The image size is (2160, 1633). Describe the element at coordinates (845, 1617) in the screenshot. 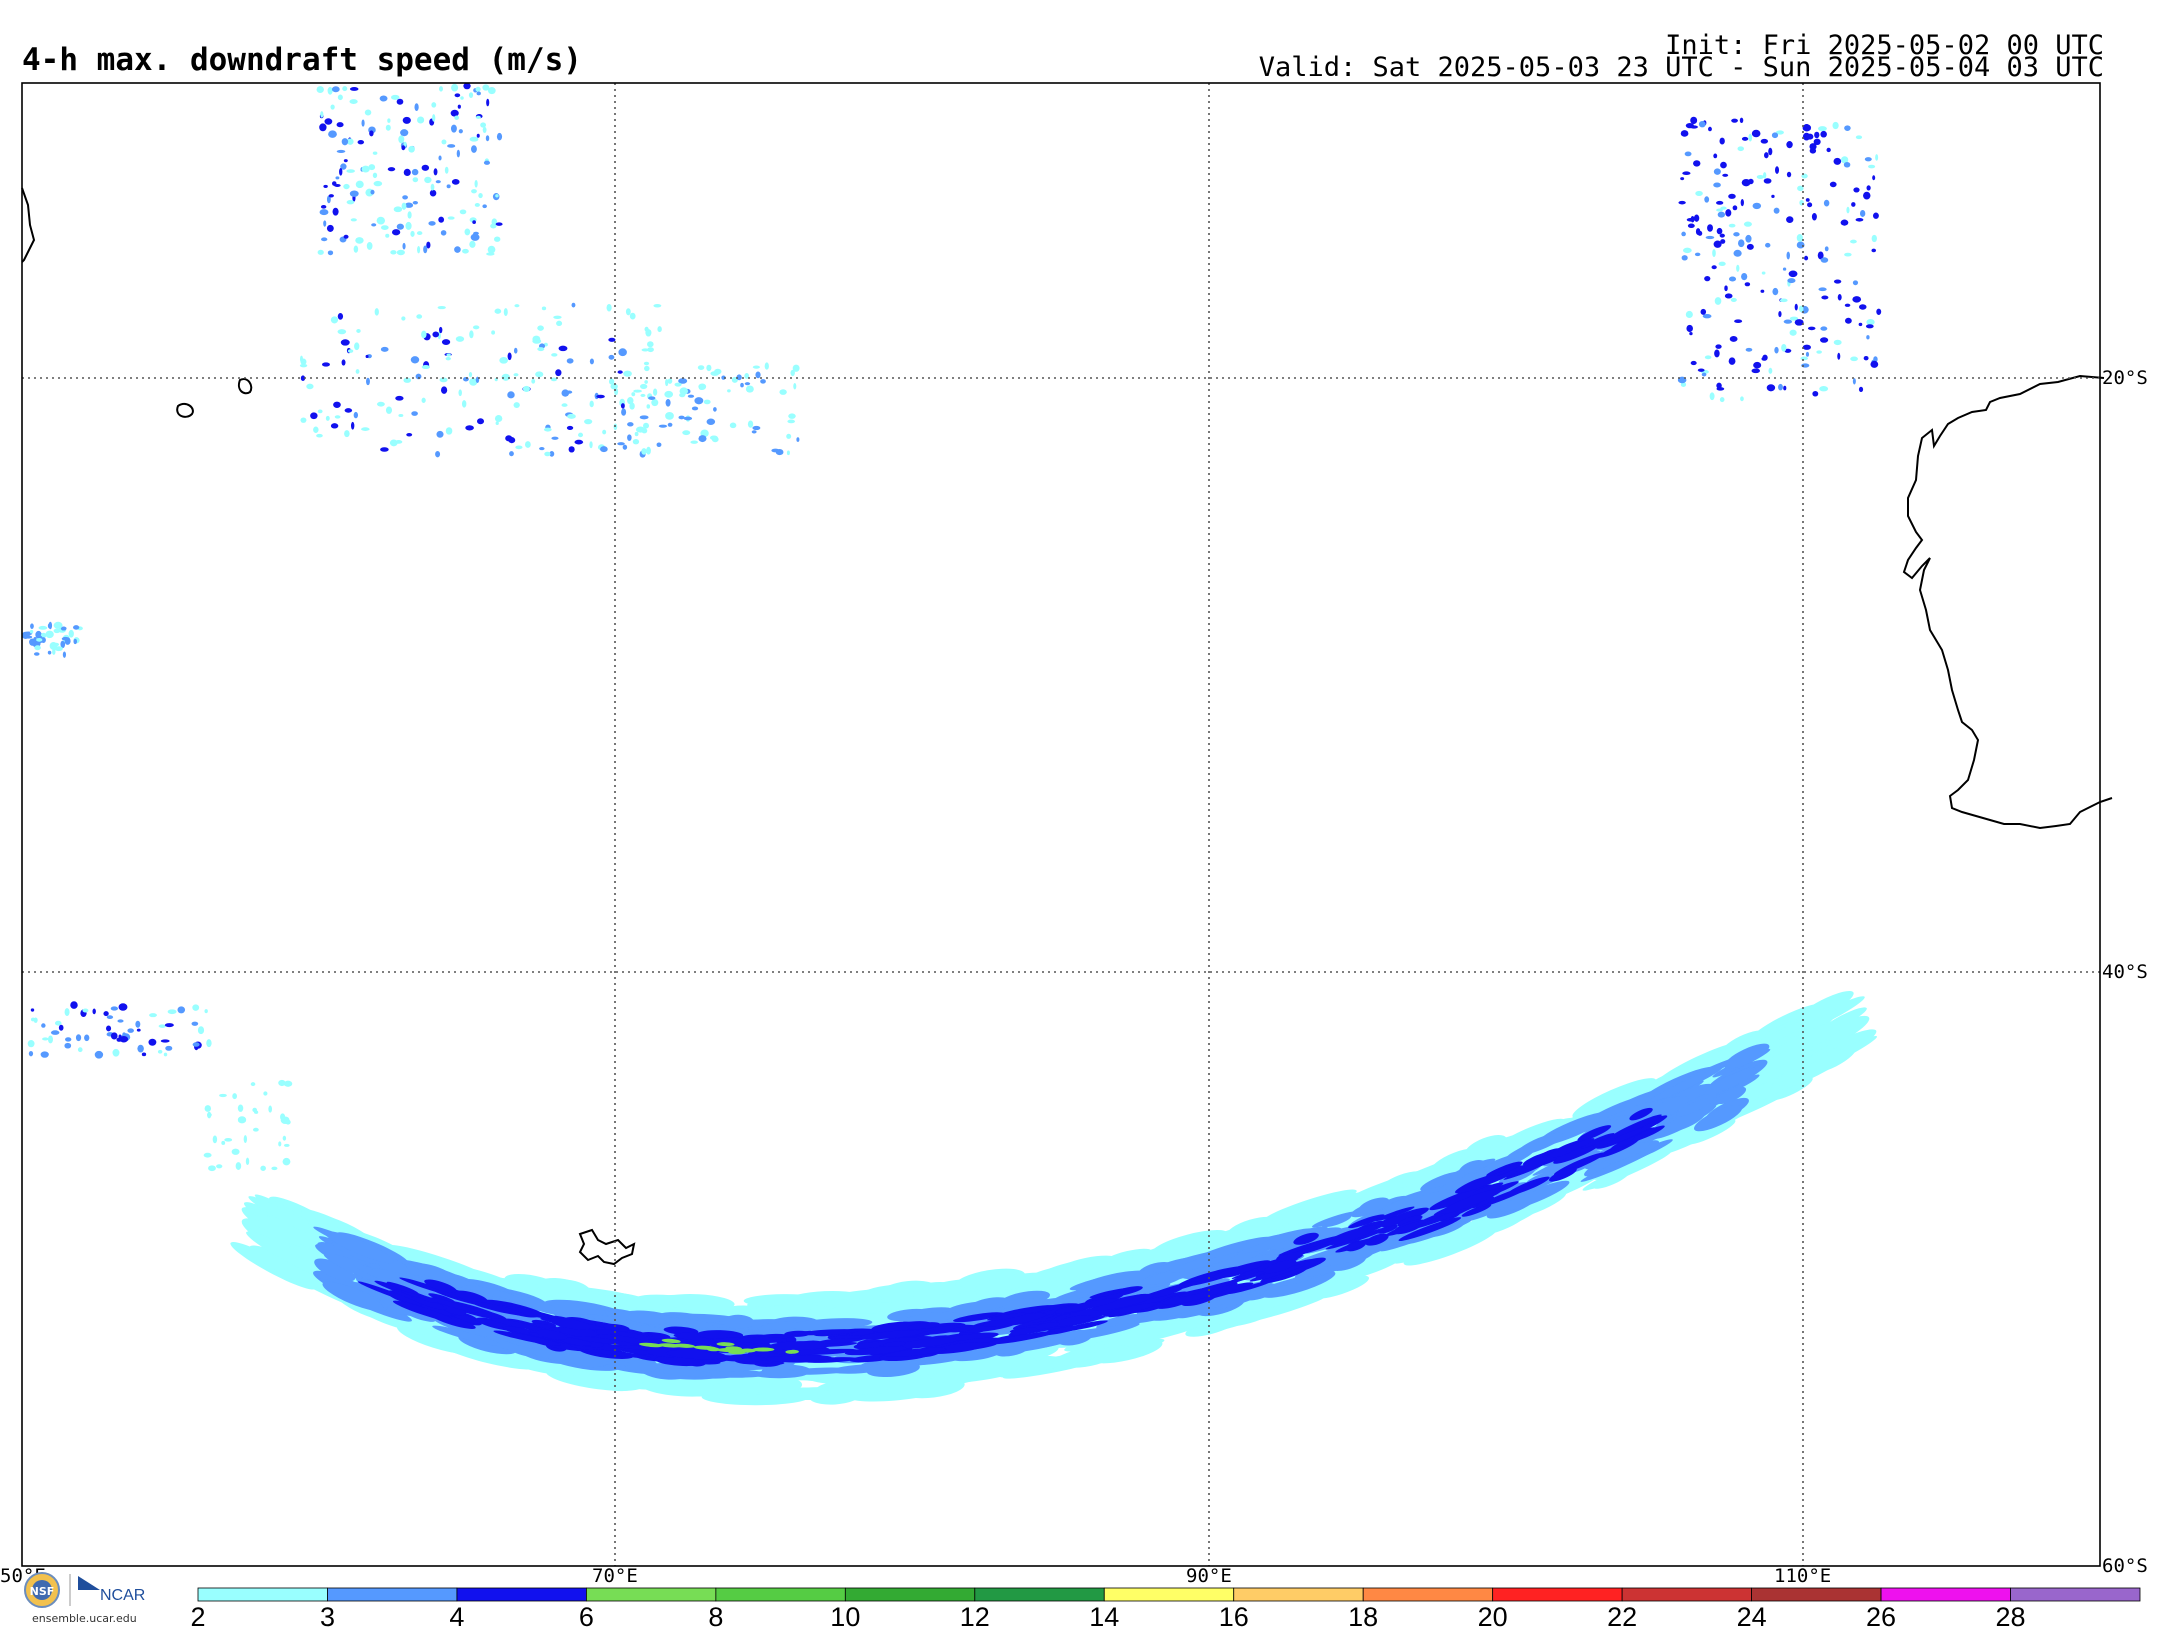

I see `colorbar-tick-label: 10` at that location.